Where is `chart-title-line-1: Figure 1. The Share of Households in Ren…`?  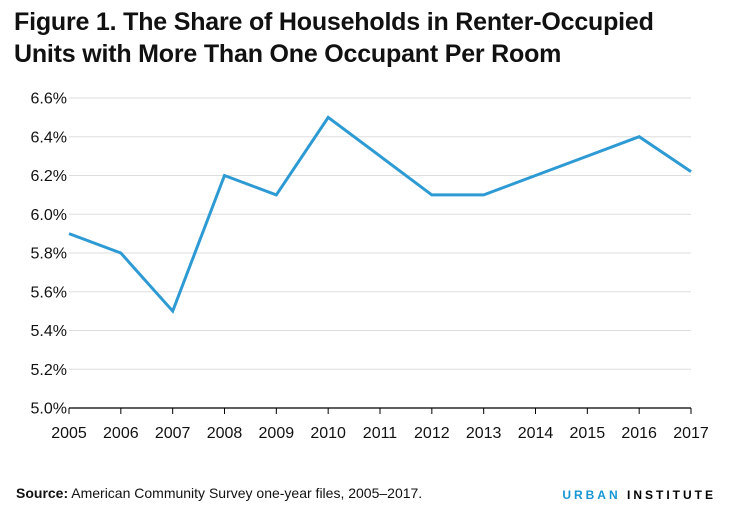
chart-title-line-1: Figure 1. The Share of Households in Ren… is located at coordinates (334, 22).